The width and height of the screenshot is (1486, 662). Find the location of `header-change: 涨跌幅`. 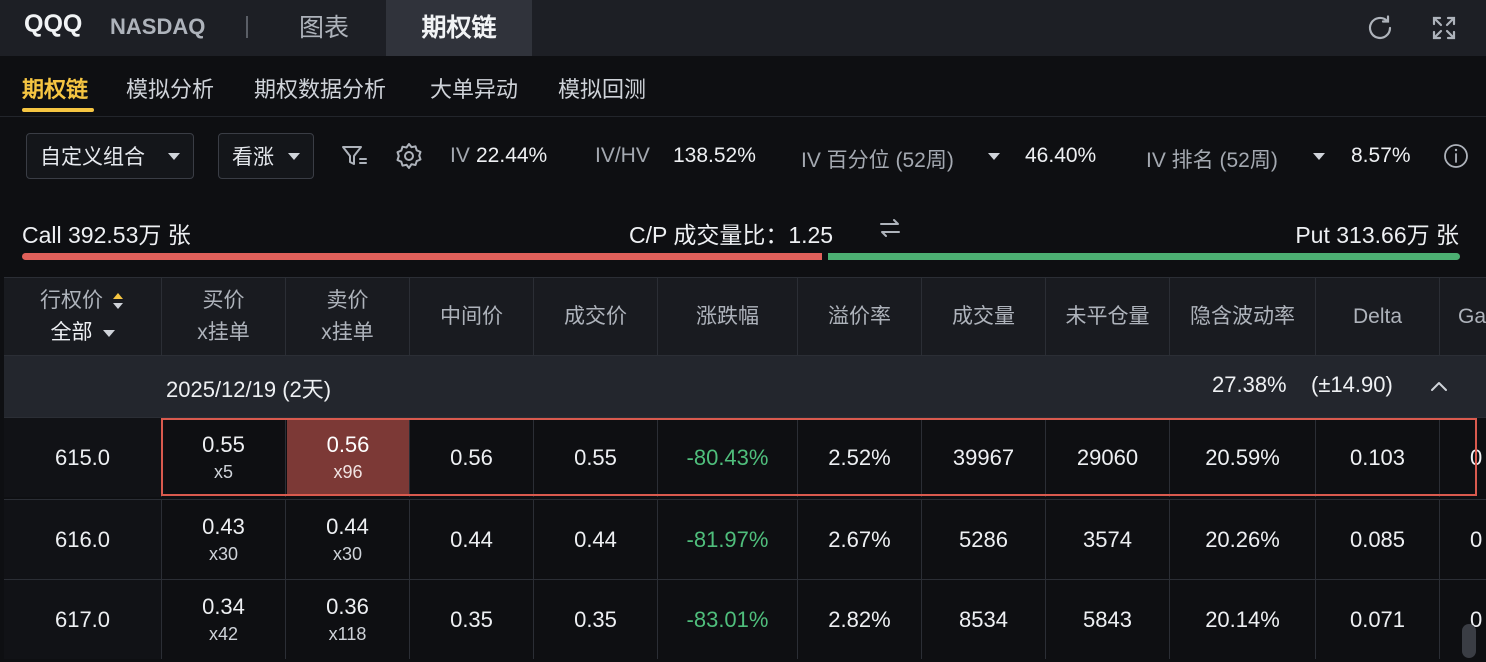

header-change: 涨跌幅 is located at coordinates (728, 317).